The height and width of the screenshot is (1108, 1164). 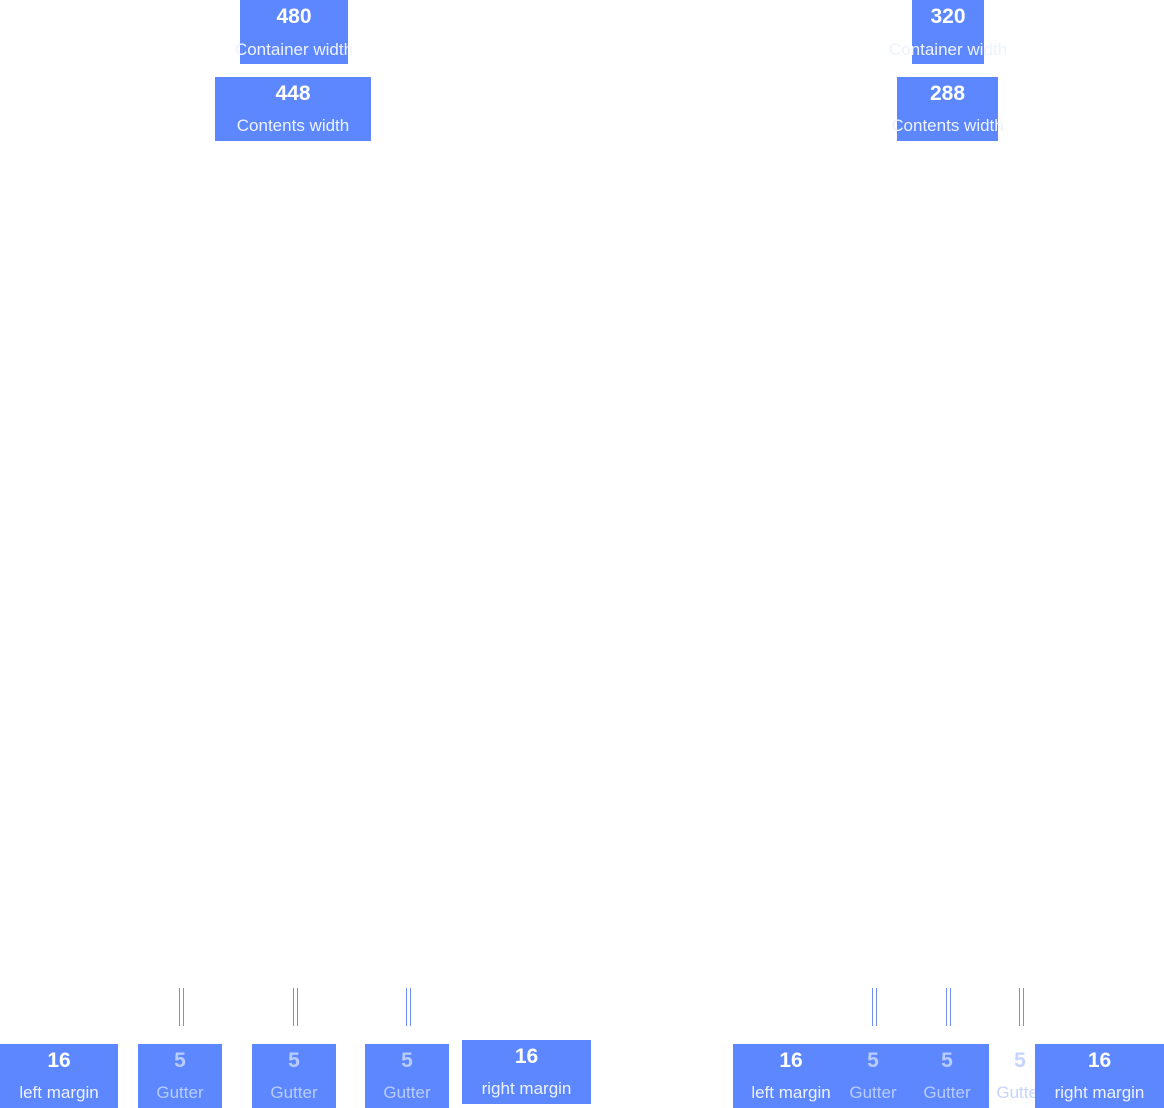 I want to click on contents-width-288-box: 288 Contents width, so click(x=947, y=109).